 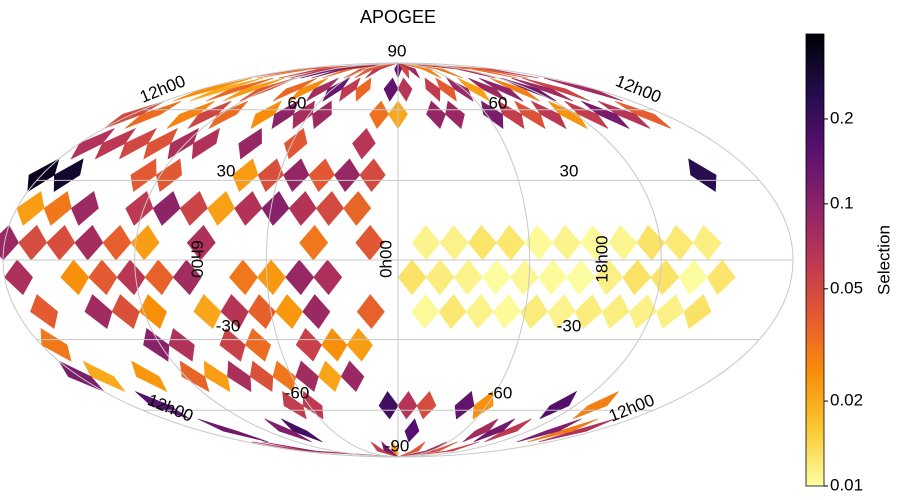 I want to click on colorbar-tick-label: 0.1, so click(x=842, y=202).